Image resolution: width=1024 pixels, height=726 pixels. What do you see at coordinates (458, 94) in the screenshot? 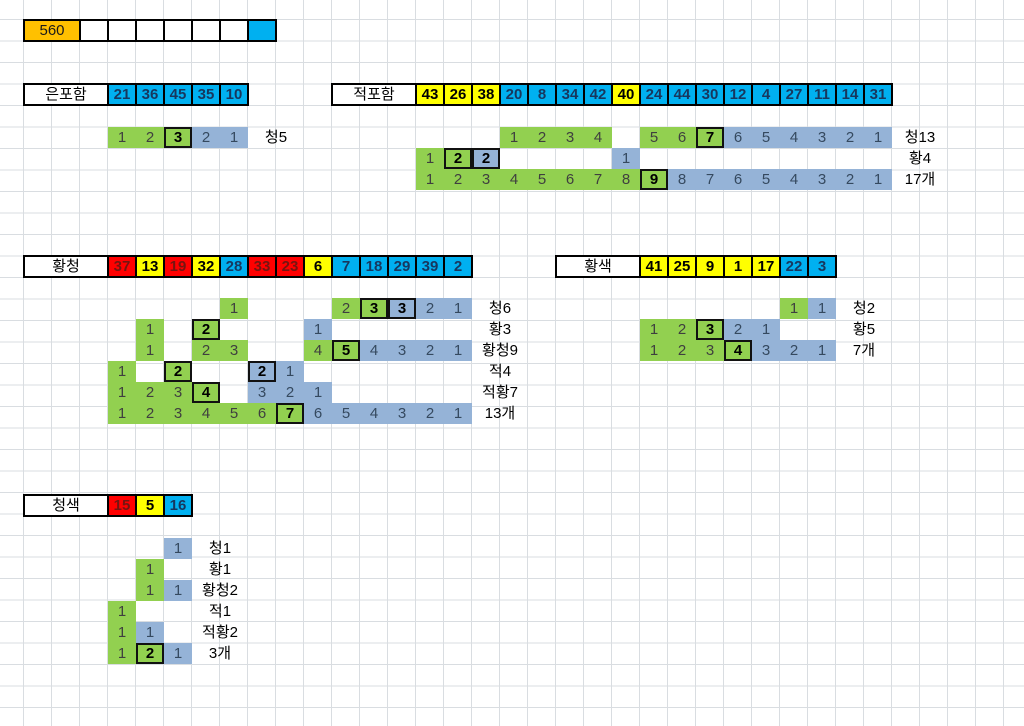
I see `red-header-cell: 26` at bounding box center [458, 94].